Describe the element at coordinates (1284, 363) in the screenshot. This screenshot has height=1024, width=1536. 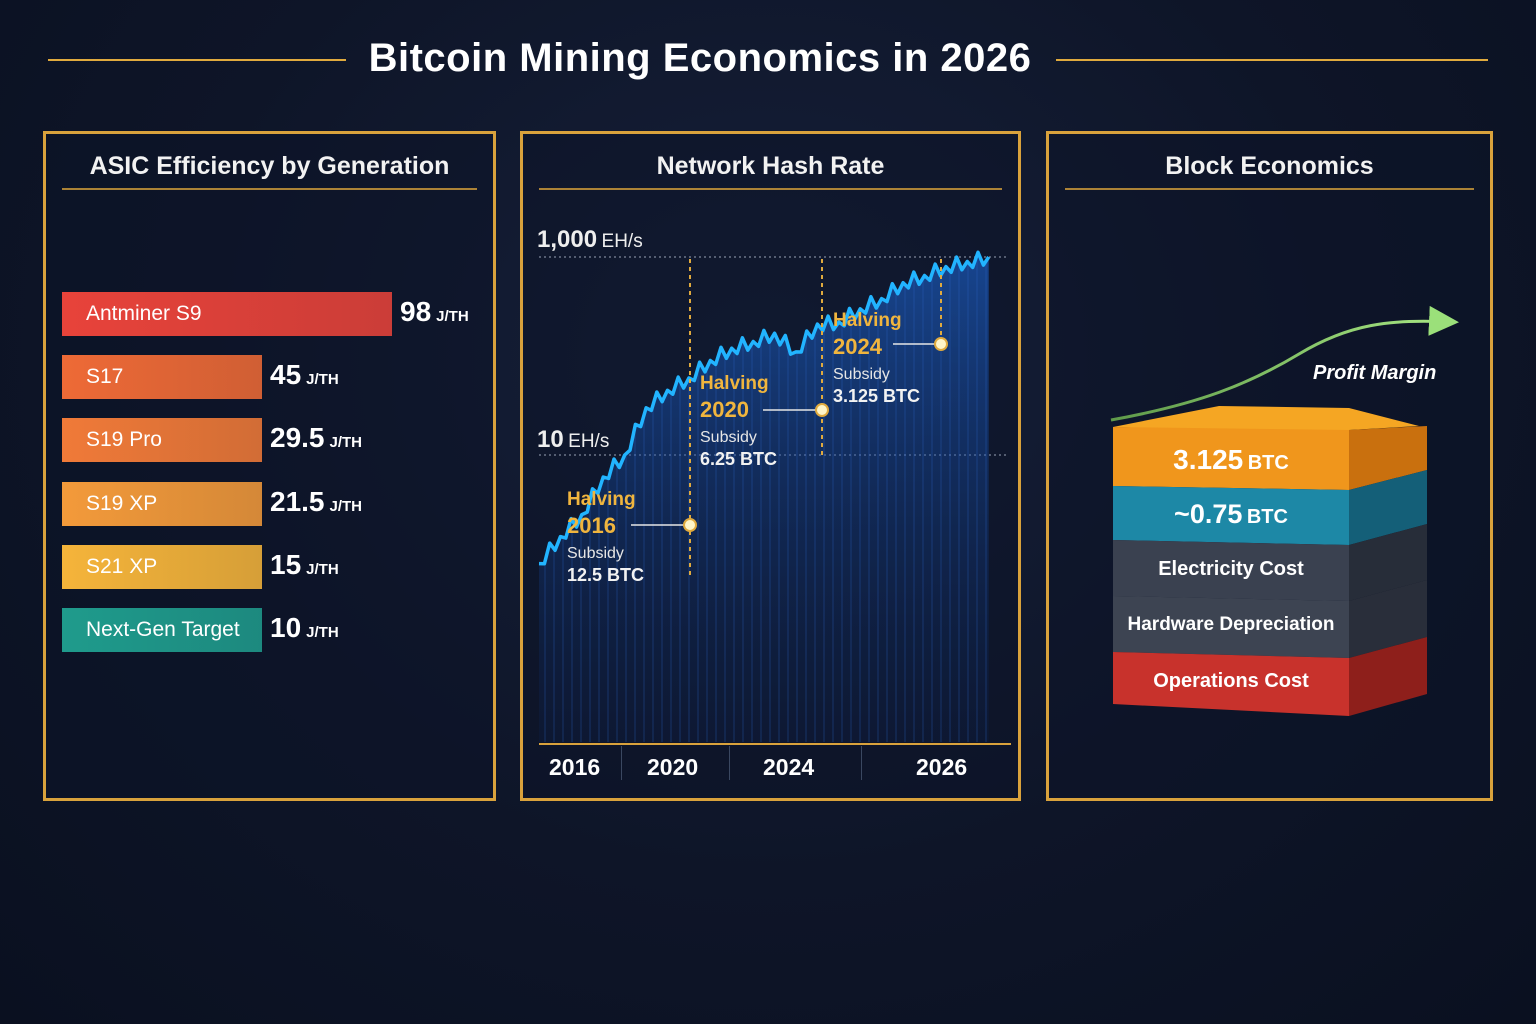
I see `profit-arrow` at that location.